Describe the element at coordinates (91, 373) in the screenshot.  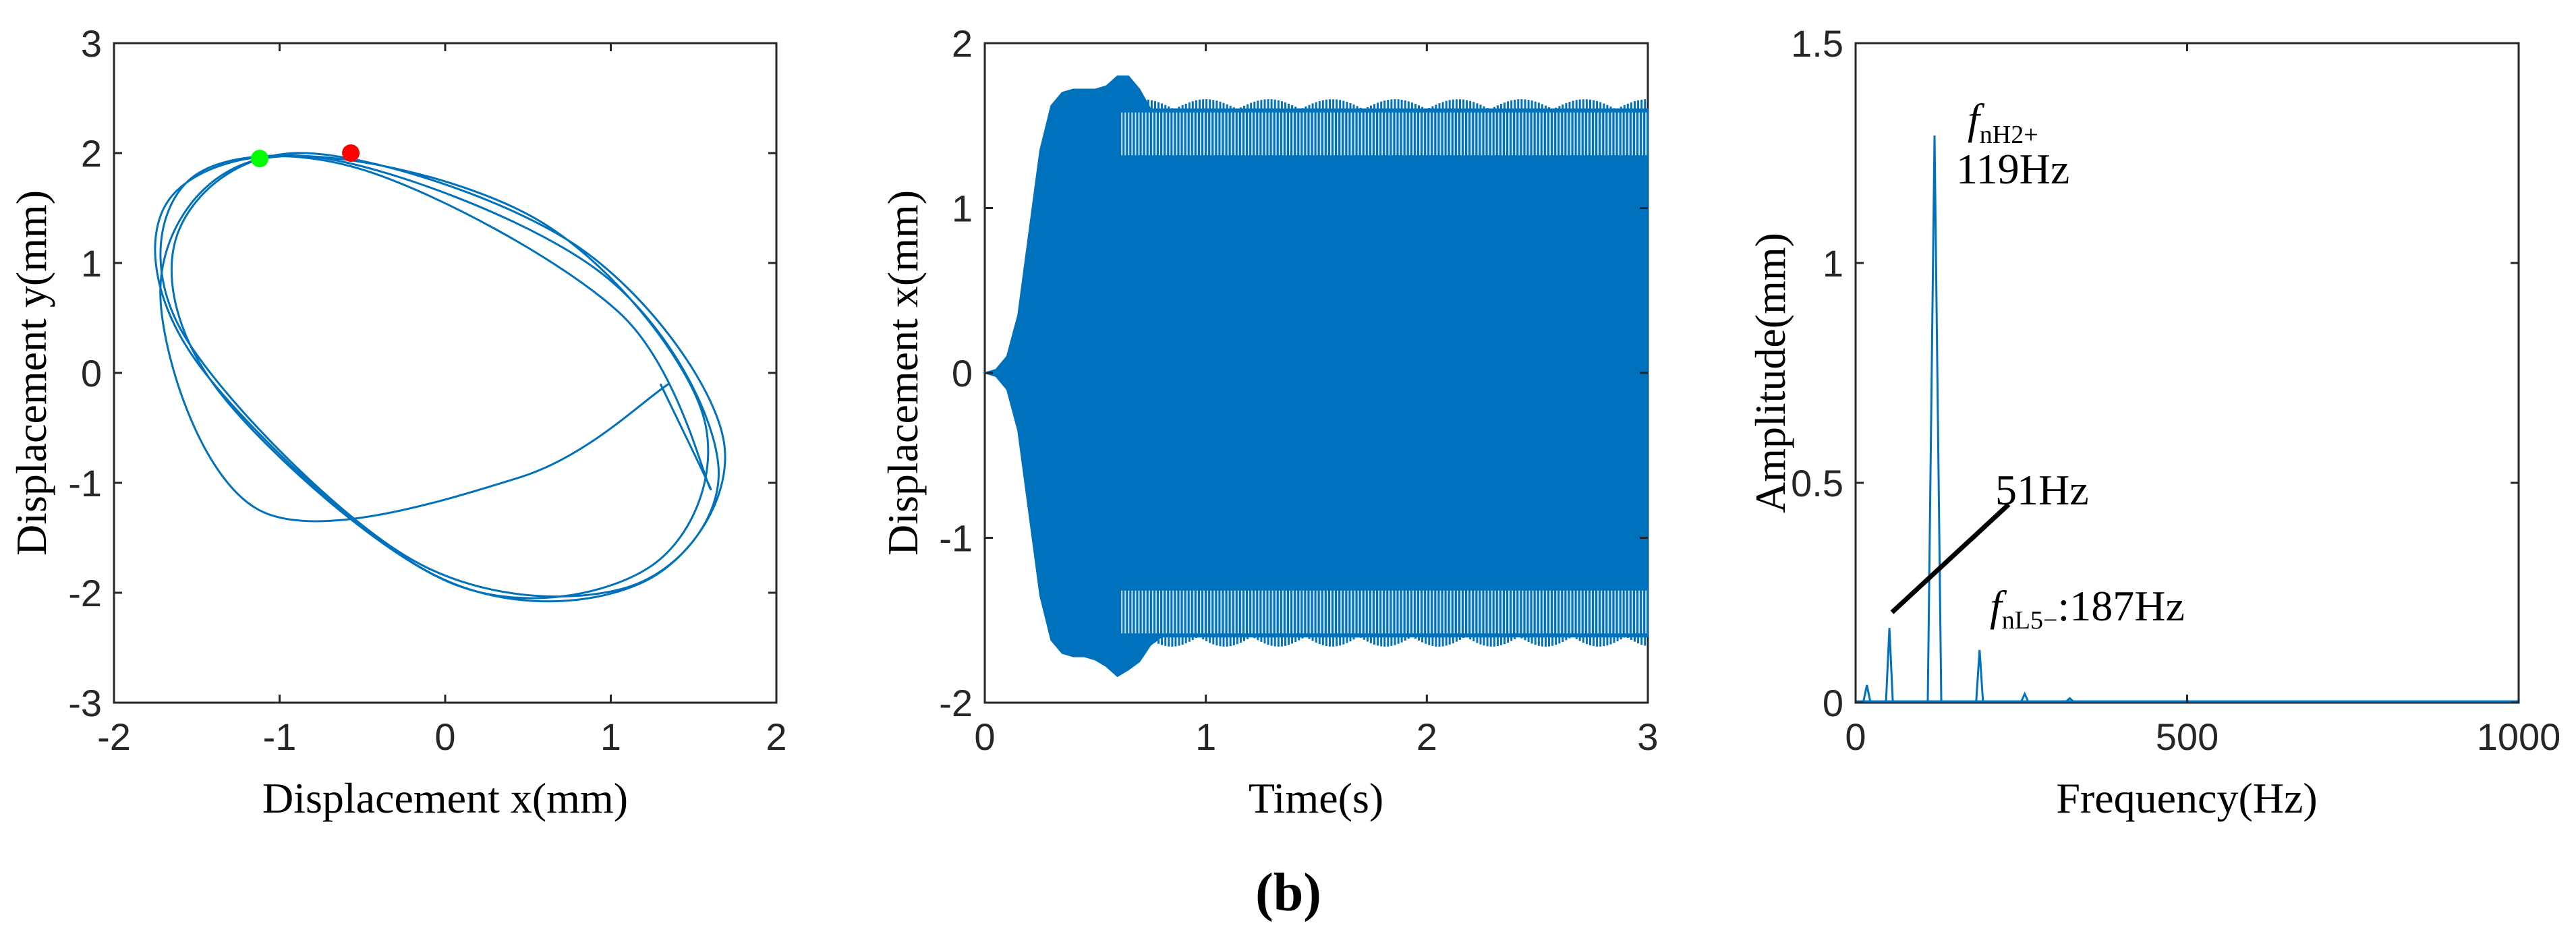
I see `orbit-y-tick-label: 0` at that location.